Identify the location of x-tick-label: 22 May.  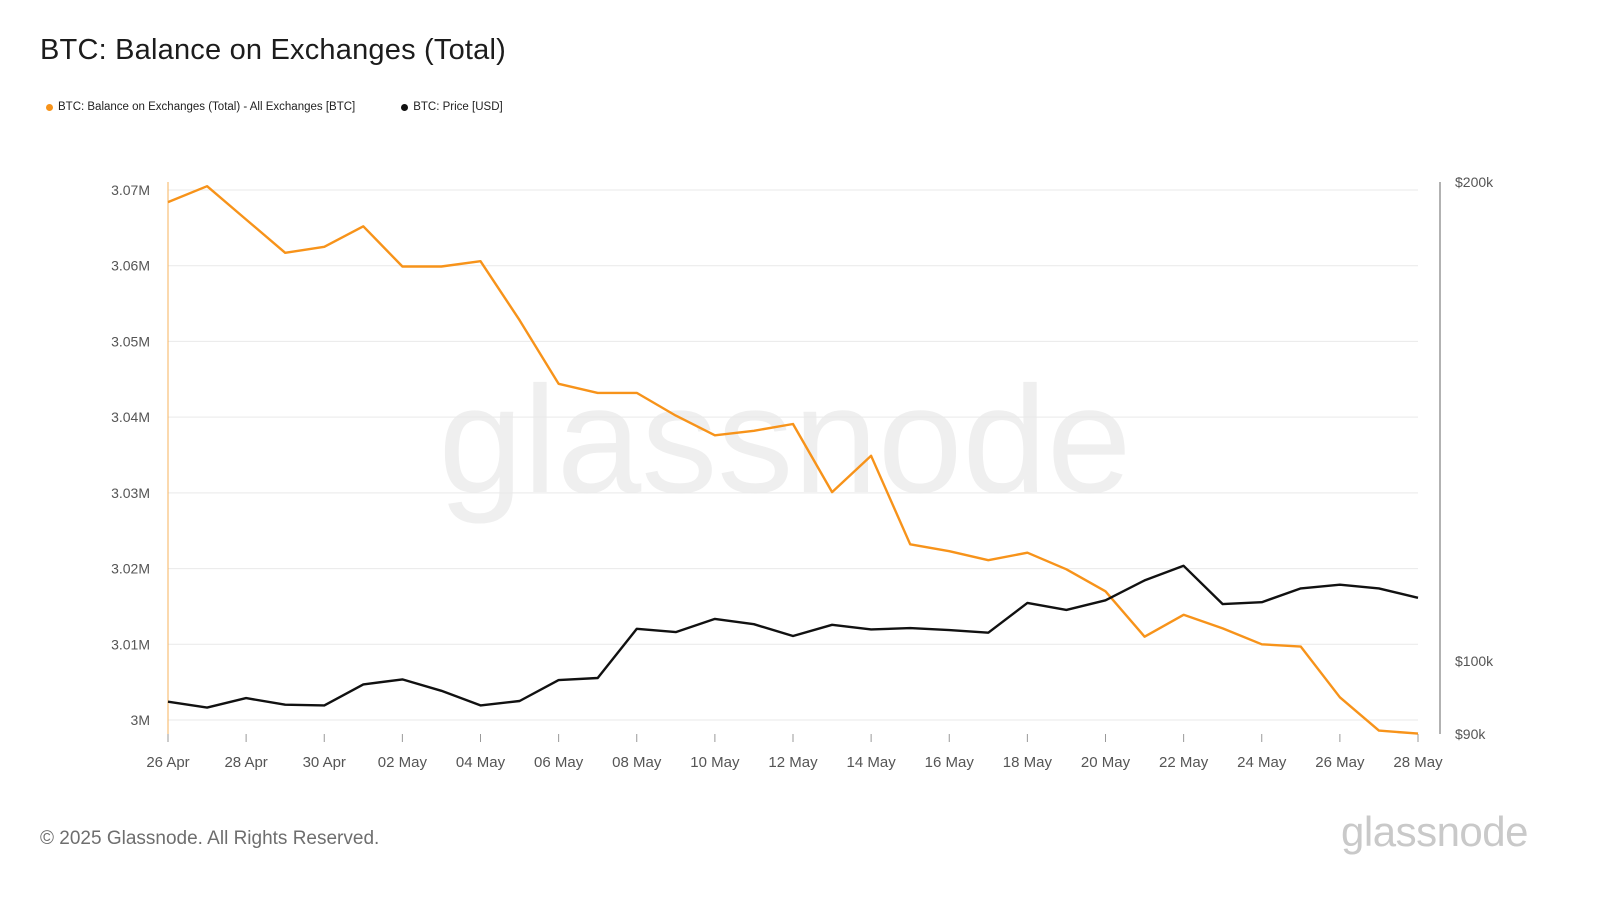
(1184, 762).